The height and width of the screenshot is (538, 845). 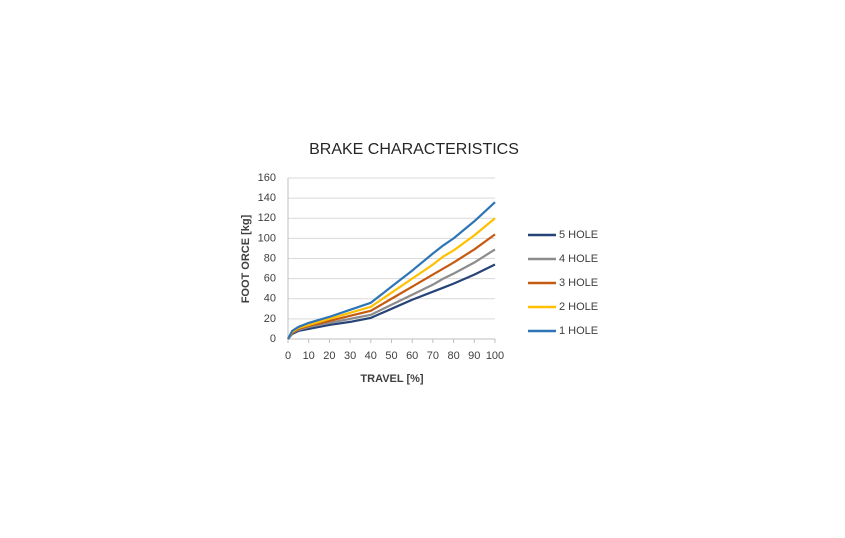 I want to click on x-tick-label: 40, so click(x=371, y=356).